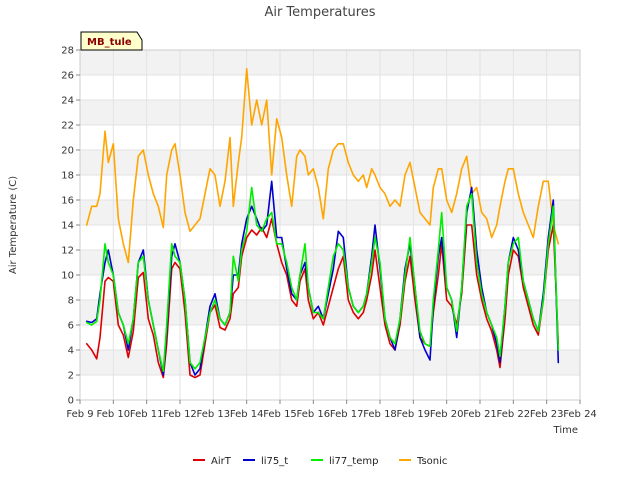  Describe the element at coordinates (347, 414) in the screenshot. I see `x-tick-label: Feb 17` at that location.